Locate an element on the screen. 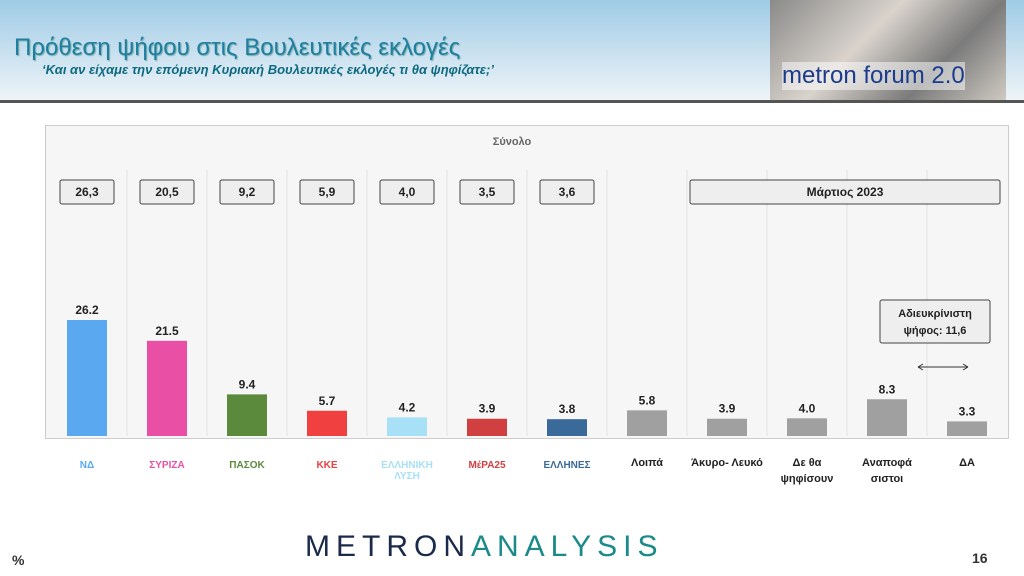  previous-value: 4,0 is located at coordinates (407, 192).